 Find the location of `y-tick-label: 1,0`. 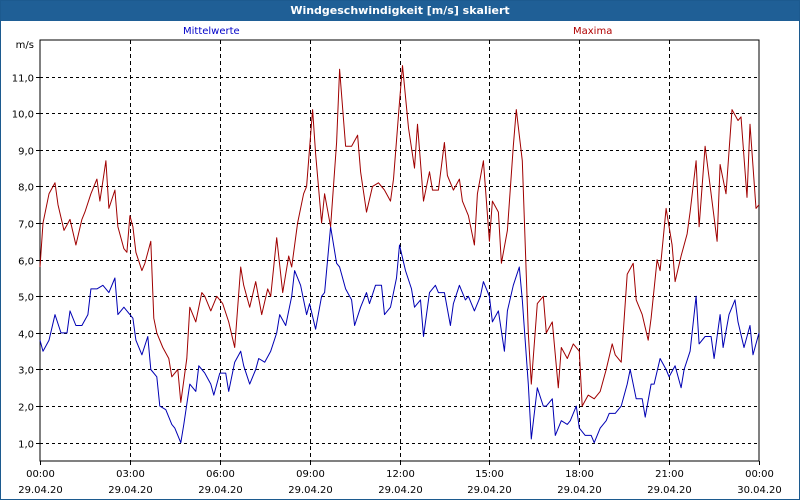

y-tick-label: 1,0 is located at coordinates (26, 445).